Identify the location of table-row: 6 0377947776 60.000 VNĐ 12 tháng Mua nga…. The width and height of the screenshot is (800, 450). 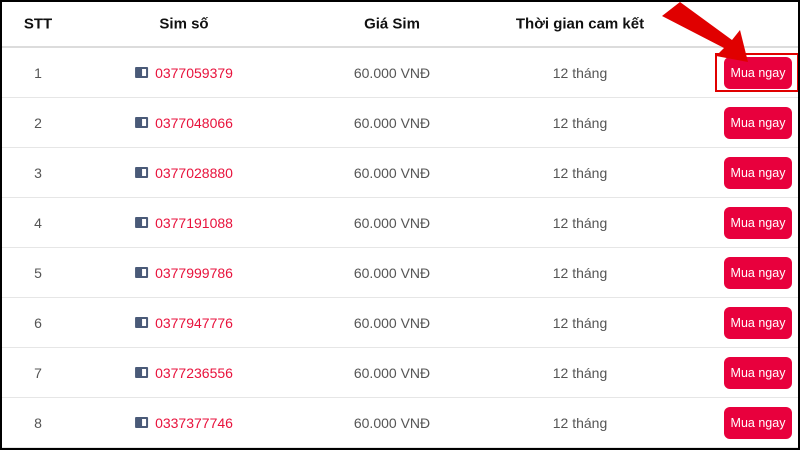
(400, 323).